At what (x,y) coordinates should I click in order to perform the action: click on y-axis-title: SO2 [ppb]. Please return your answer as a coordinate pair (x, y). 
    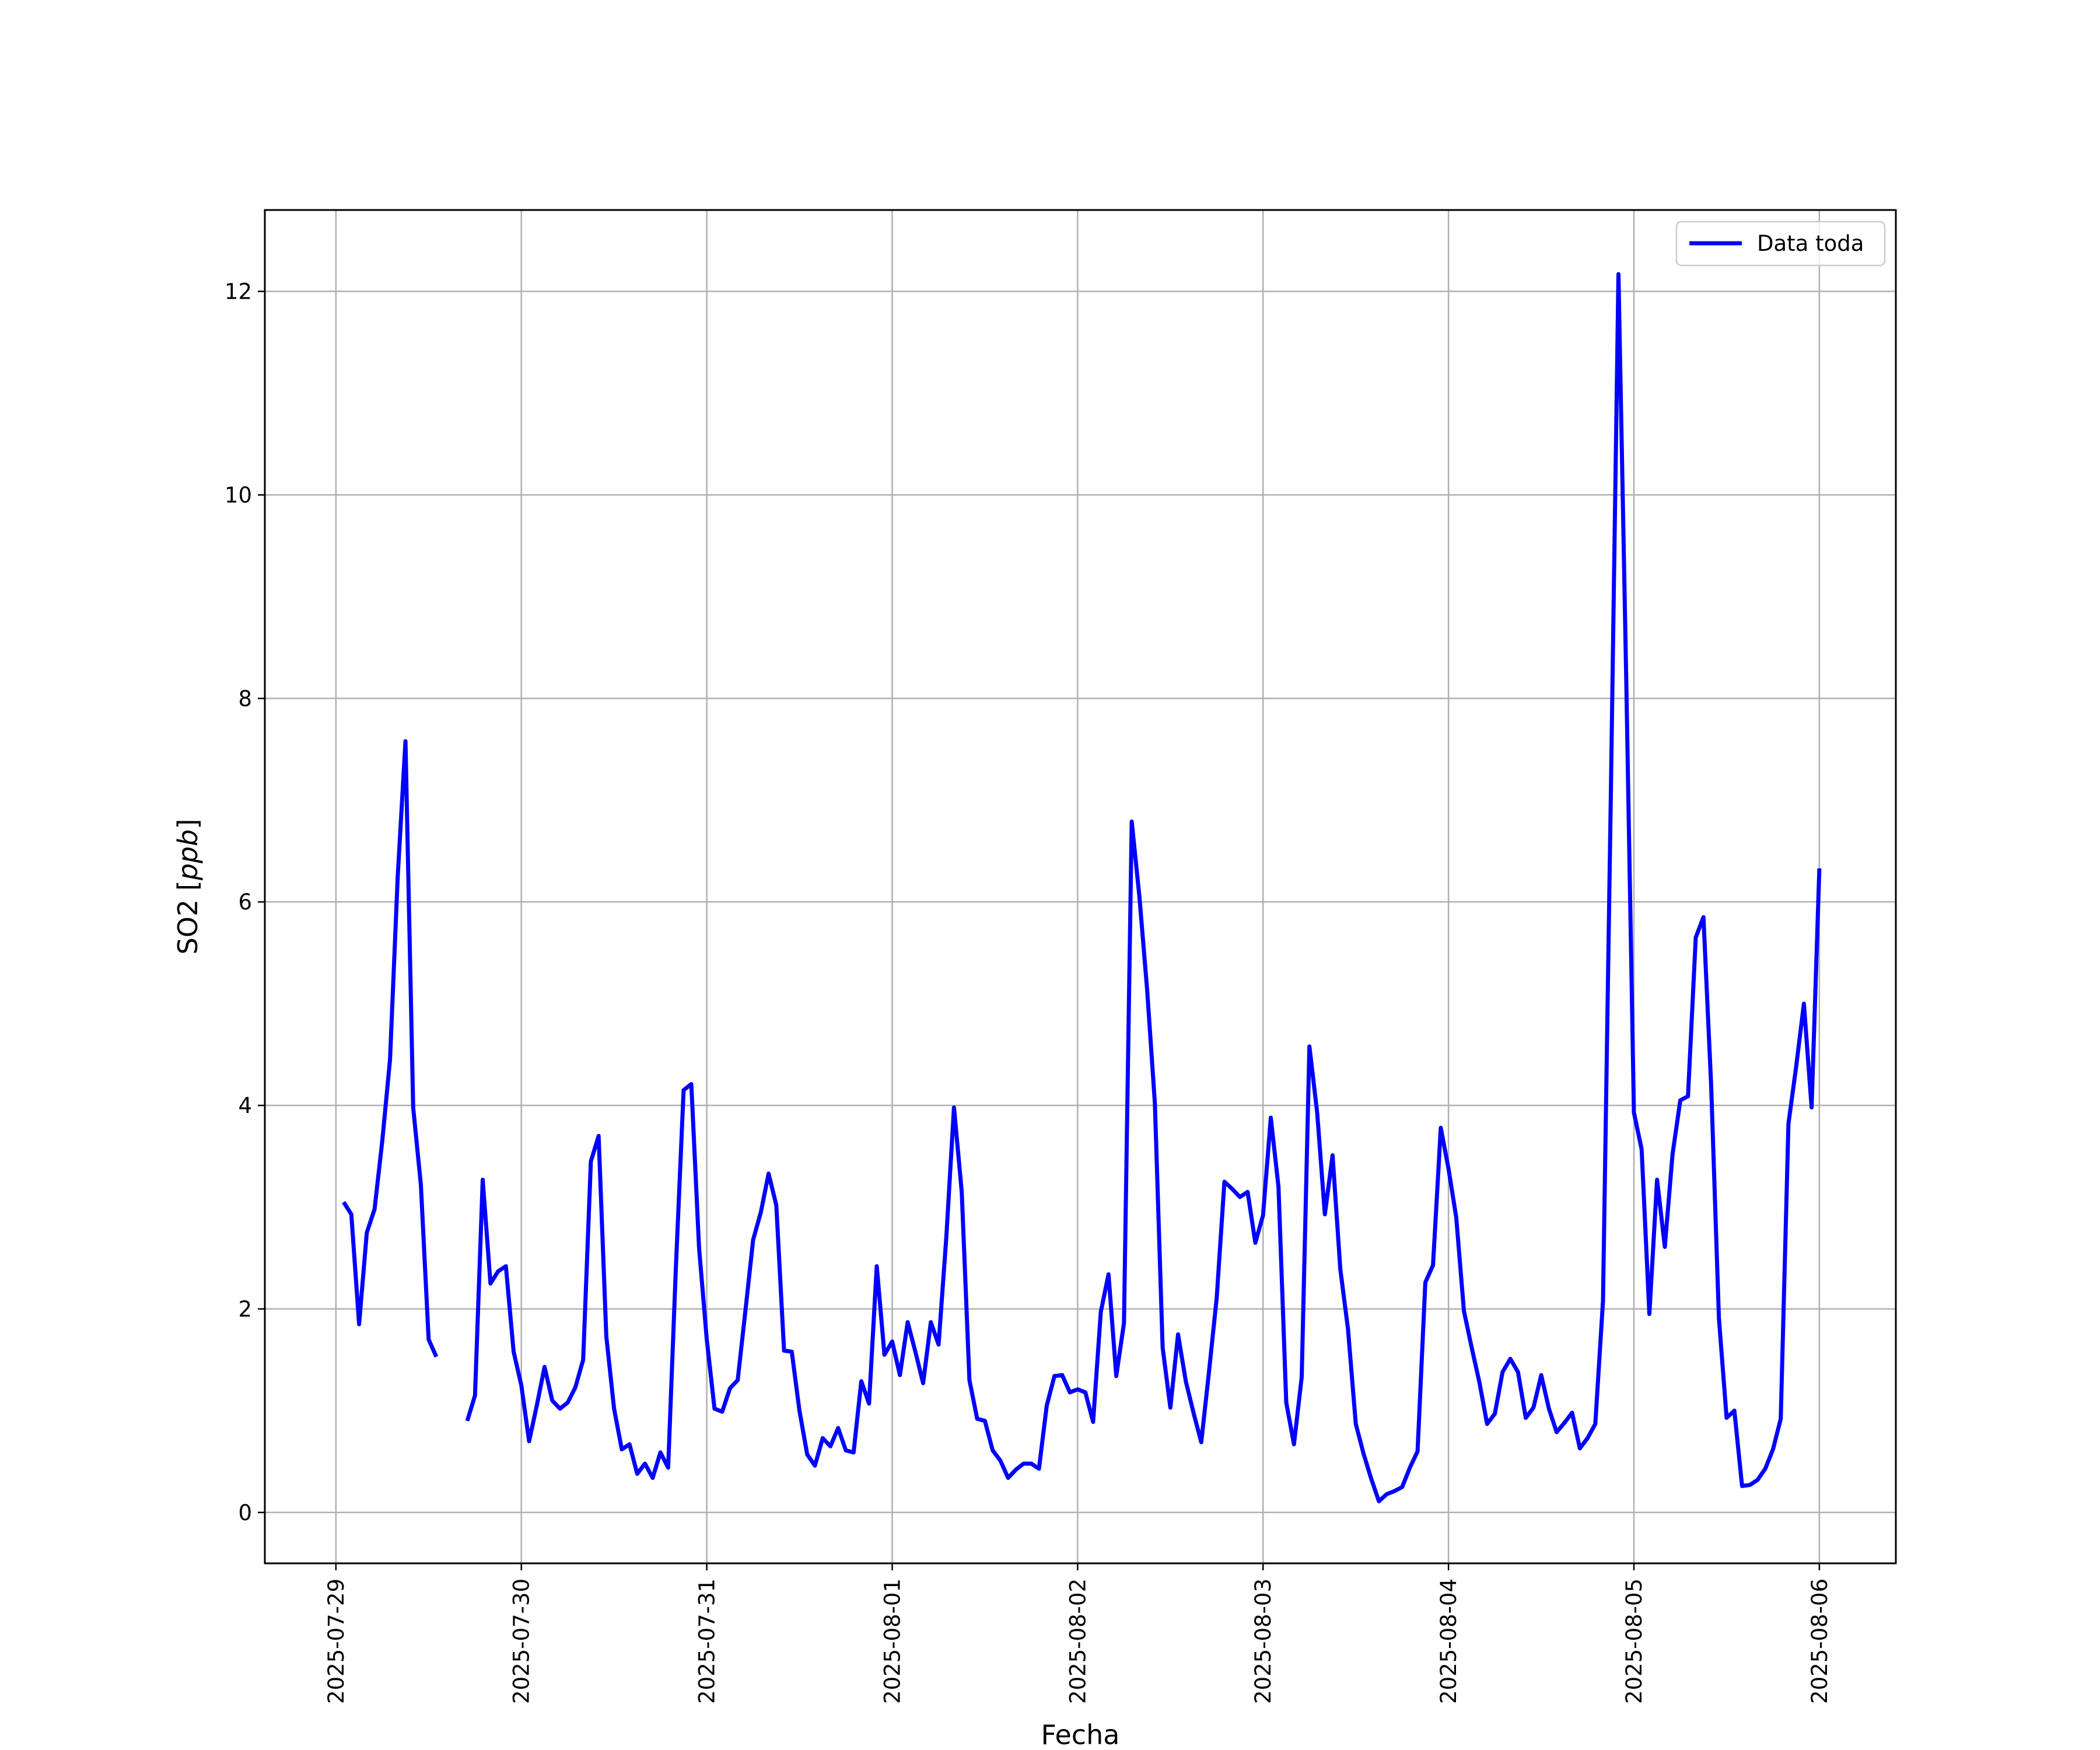
    Looking at the image, I should click on (188, 887).